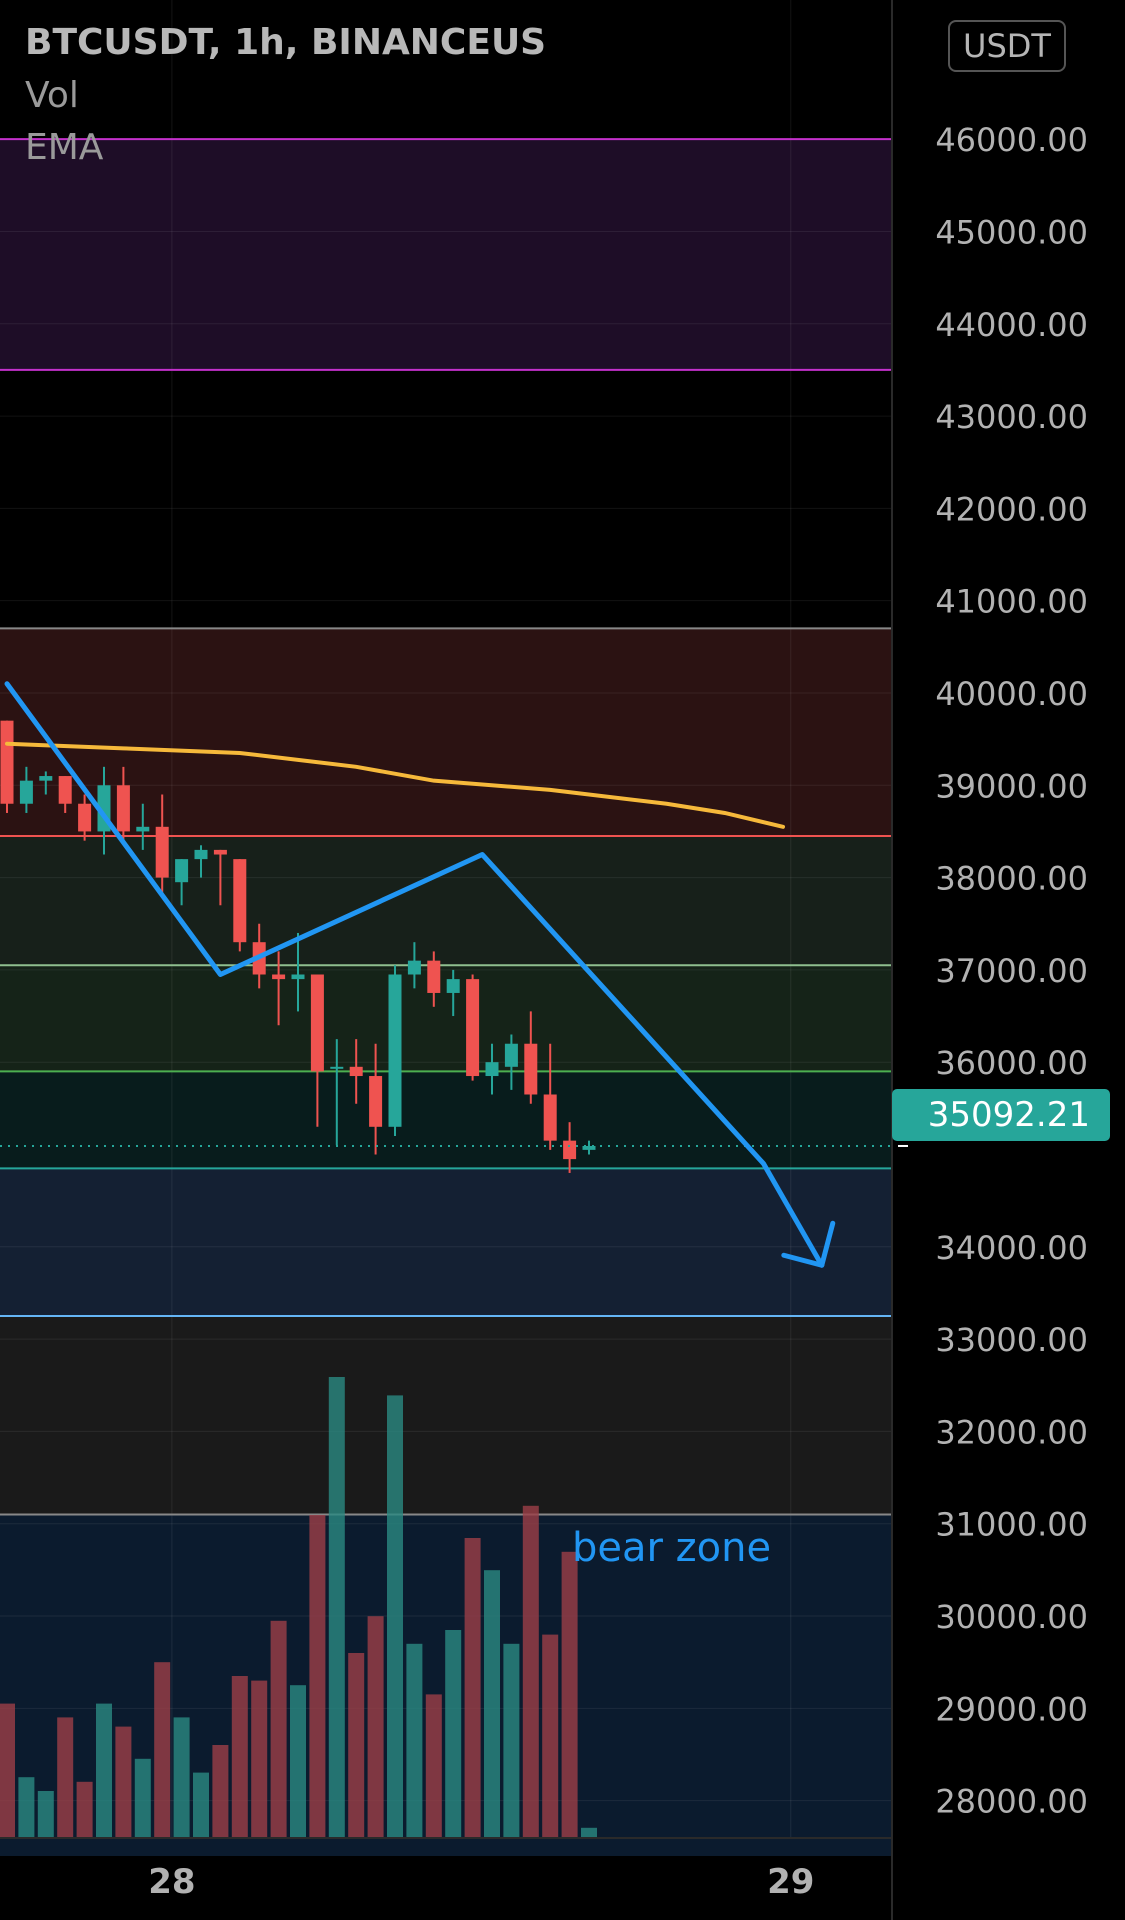 The height and width of the screenshot is (1920, 1125). What do you see at coordinates (1011, 232) in the screenshot?
I see `y-tick-label: 45000.00` at bounding box center [1011, 232].